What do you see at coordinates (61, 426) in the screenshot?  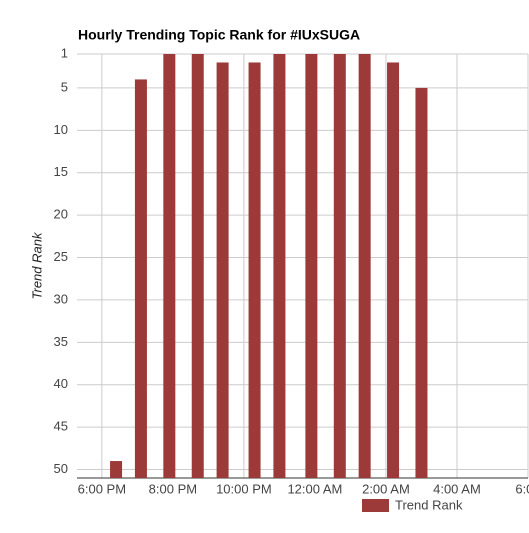 I see `y-tick-label: 45` at bounding box center [61, 426].